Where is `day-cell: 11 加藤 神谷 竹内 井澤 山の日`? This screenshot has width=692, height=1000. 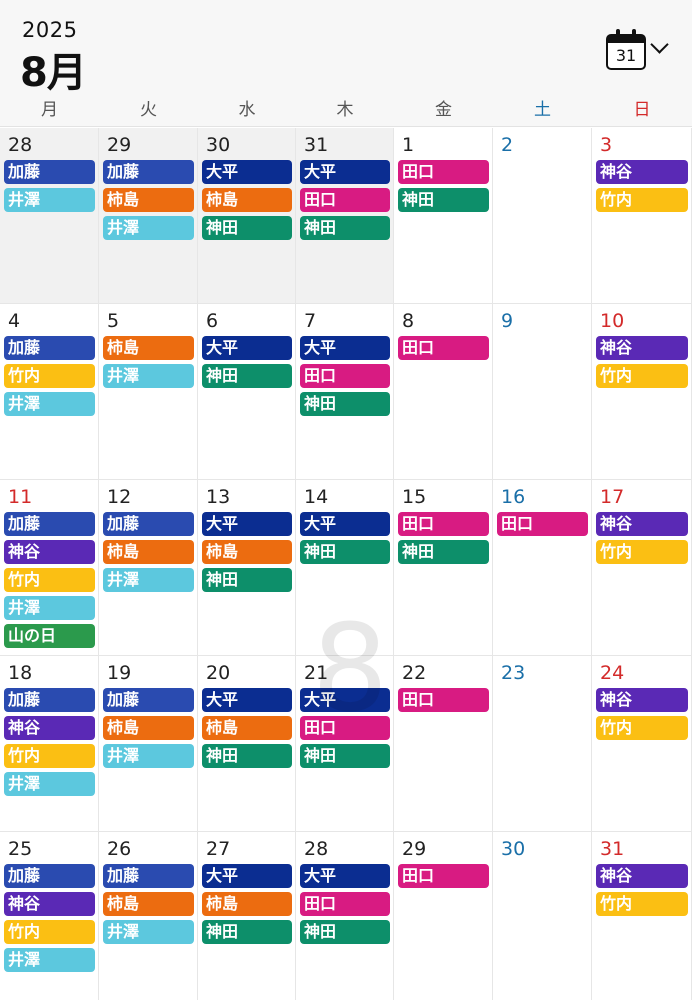 day-cell: 11 加藤 神谷 竹内 井澤 山の日 is located at coordinates (49, 568).